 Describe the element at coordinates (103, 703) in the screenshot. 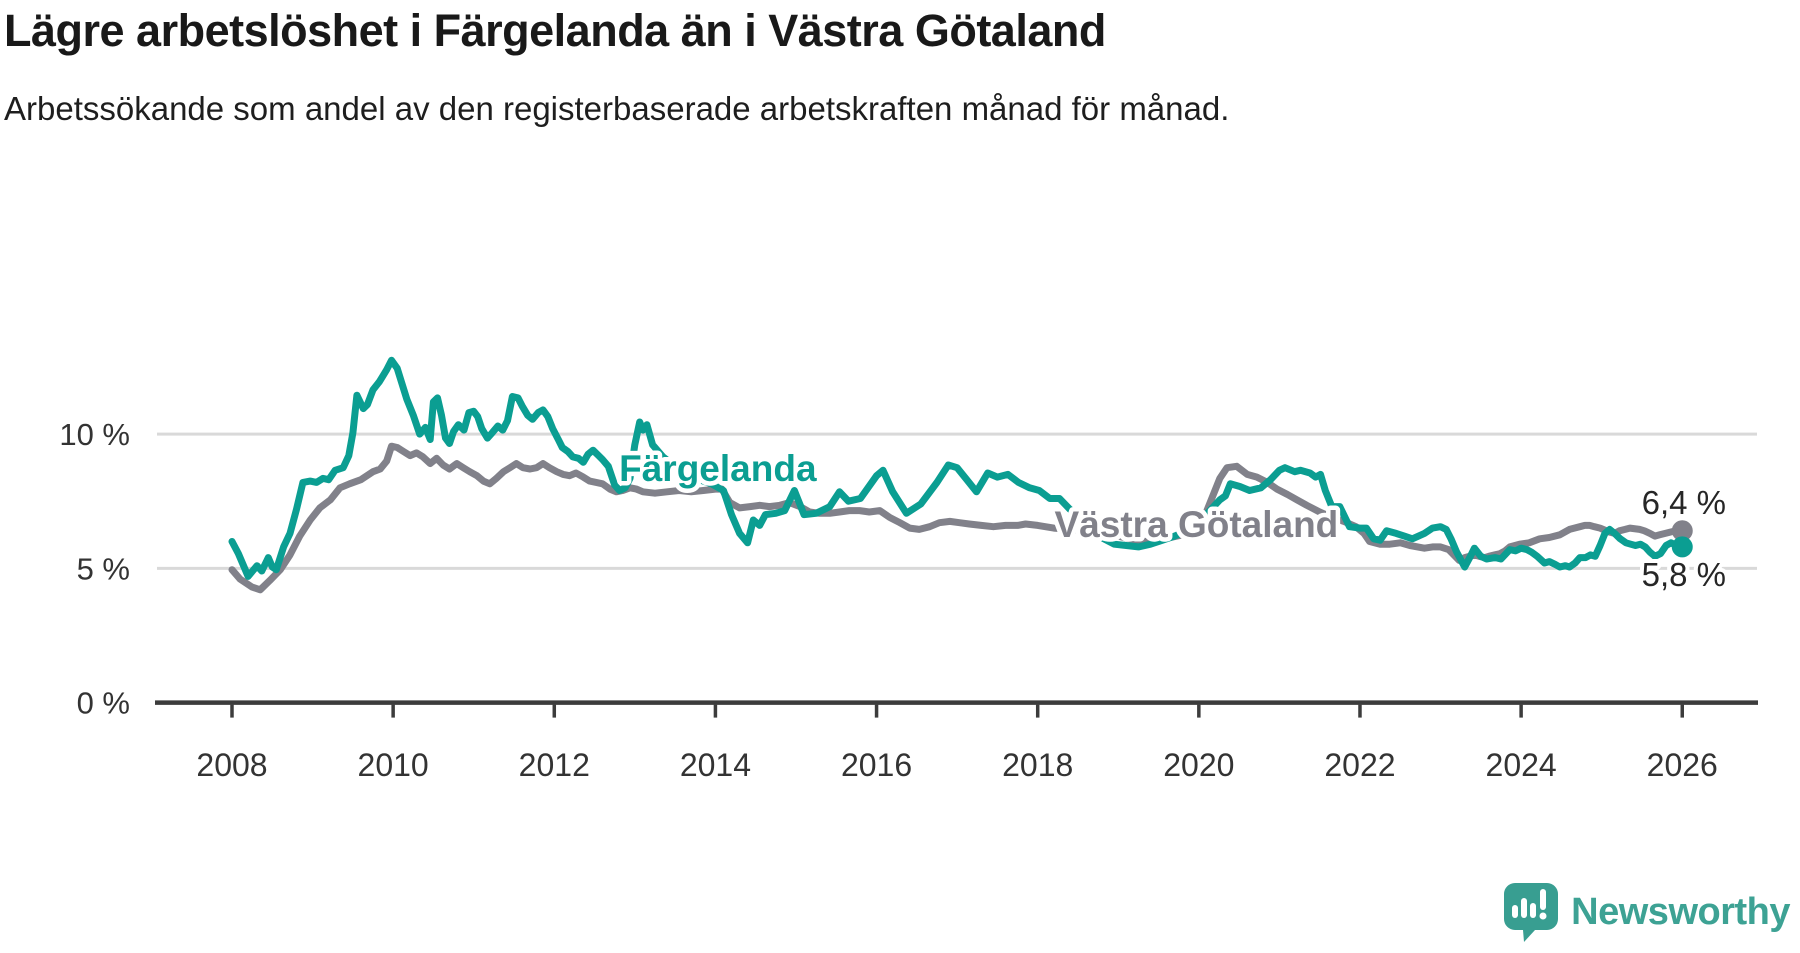

I see `y-tick-label-0: 0 %` at that location.